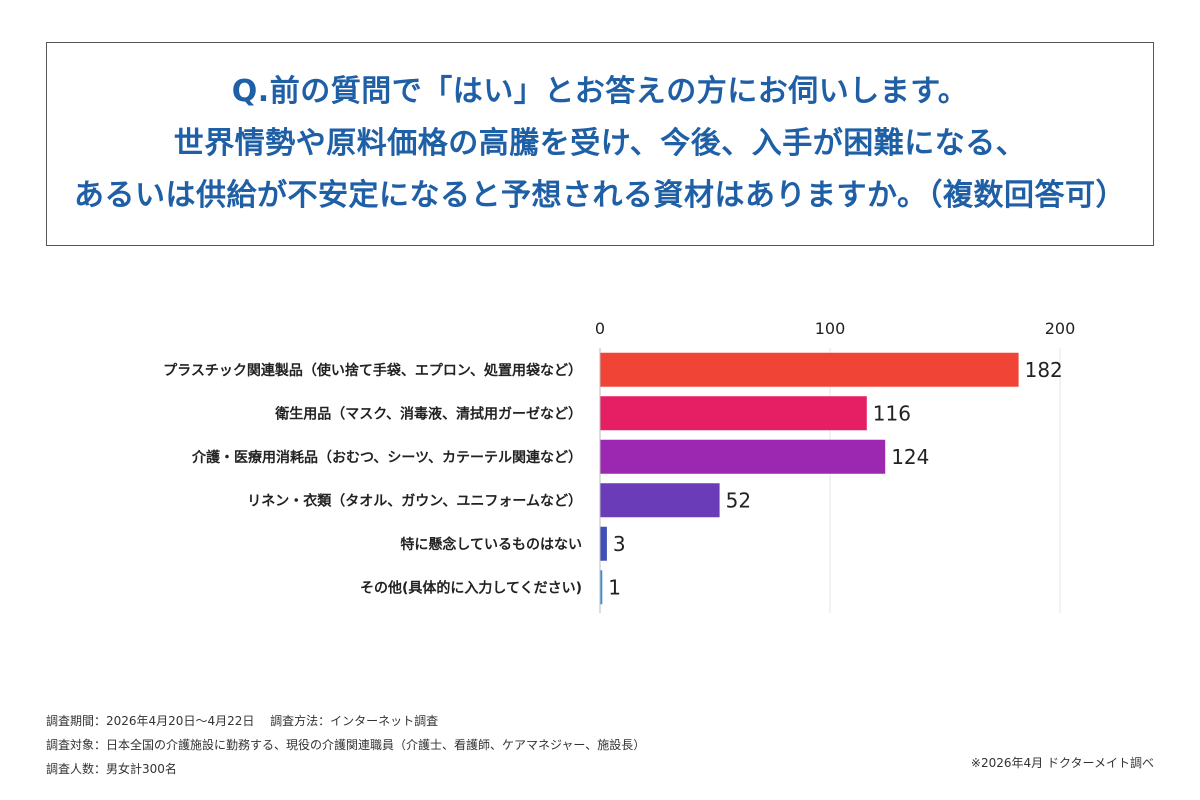  What do you see at coordinates (386, 457) in the screenshot?
I see `category-label-2: 介護・医療用消耗品（おむつ、シーツ、カテーテル関連など）` at bounding box center [386, 457].